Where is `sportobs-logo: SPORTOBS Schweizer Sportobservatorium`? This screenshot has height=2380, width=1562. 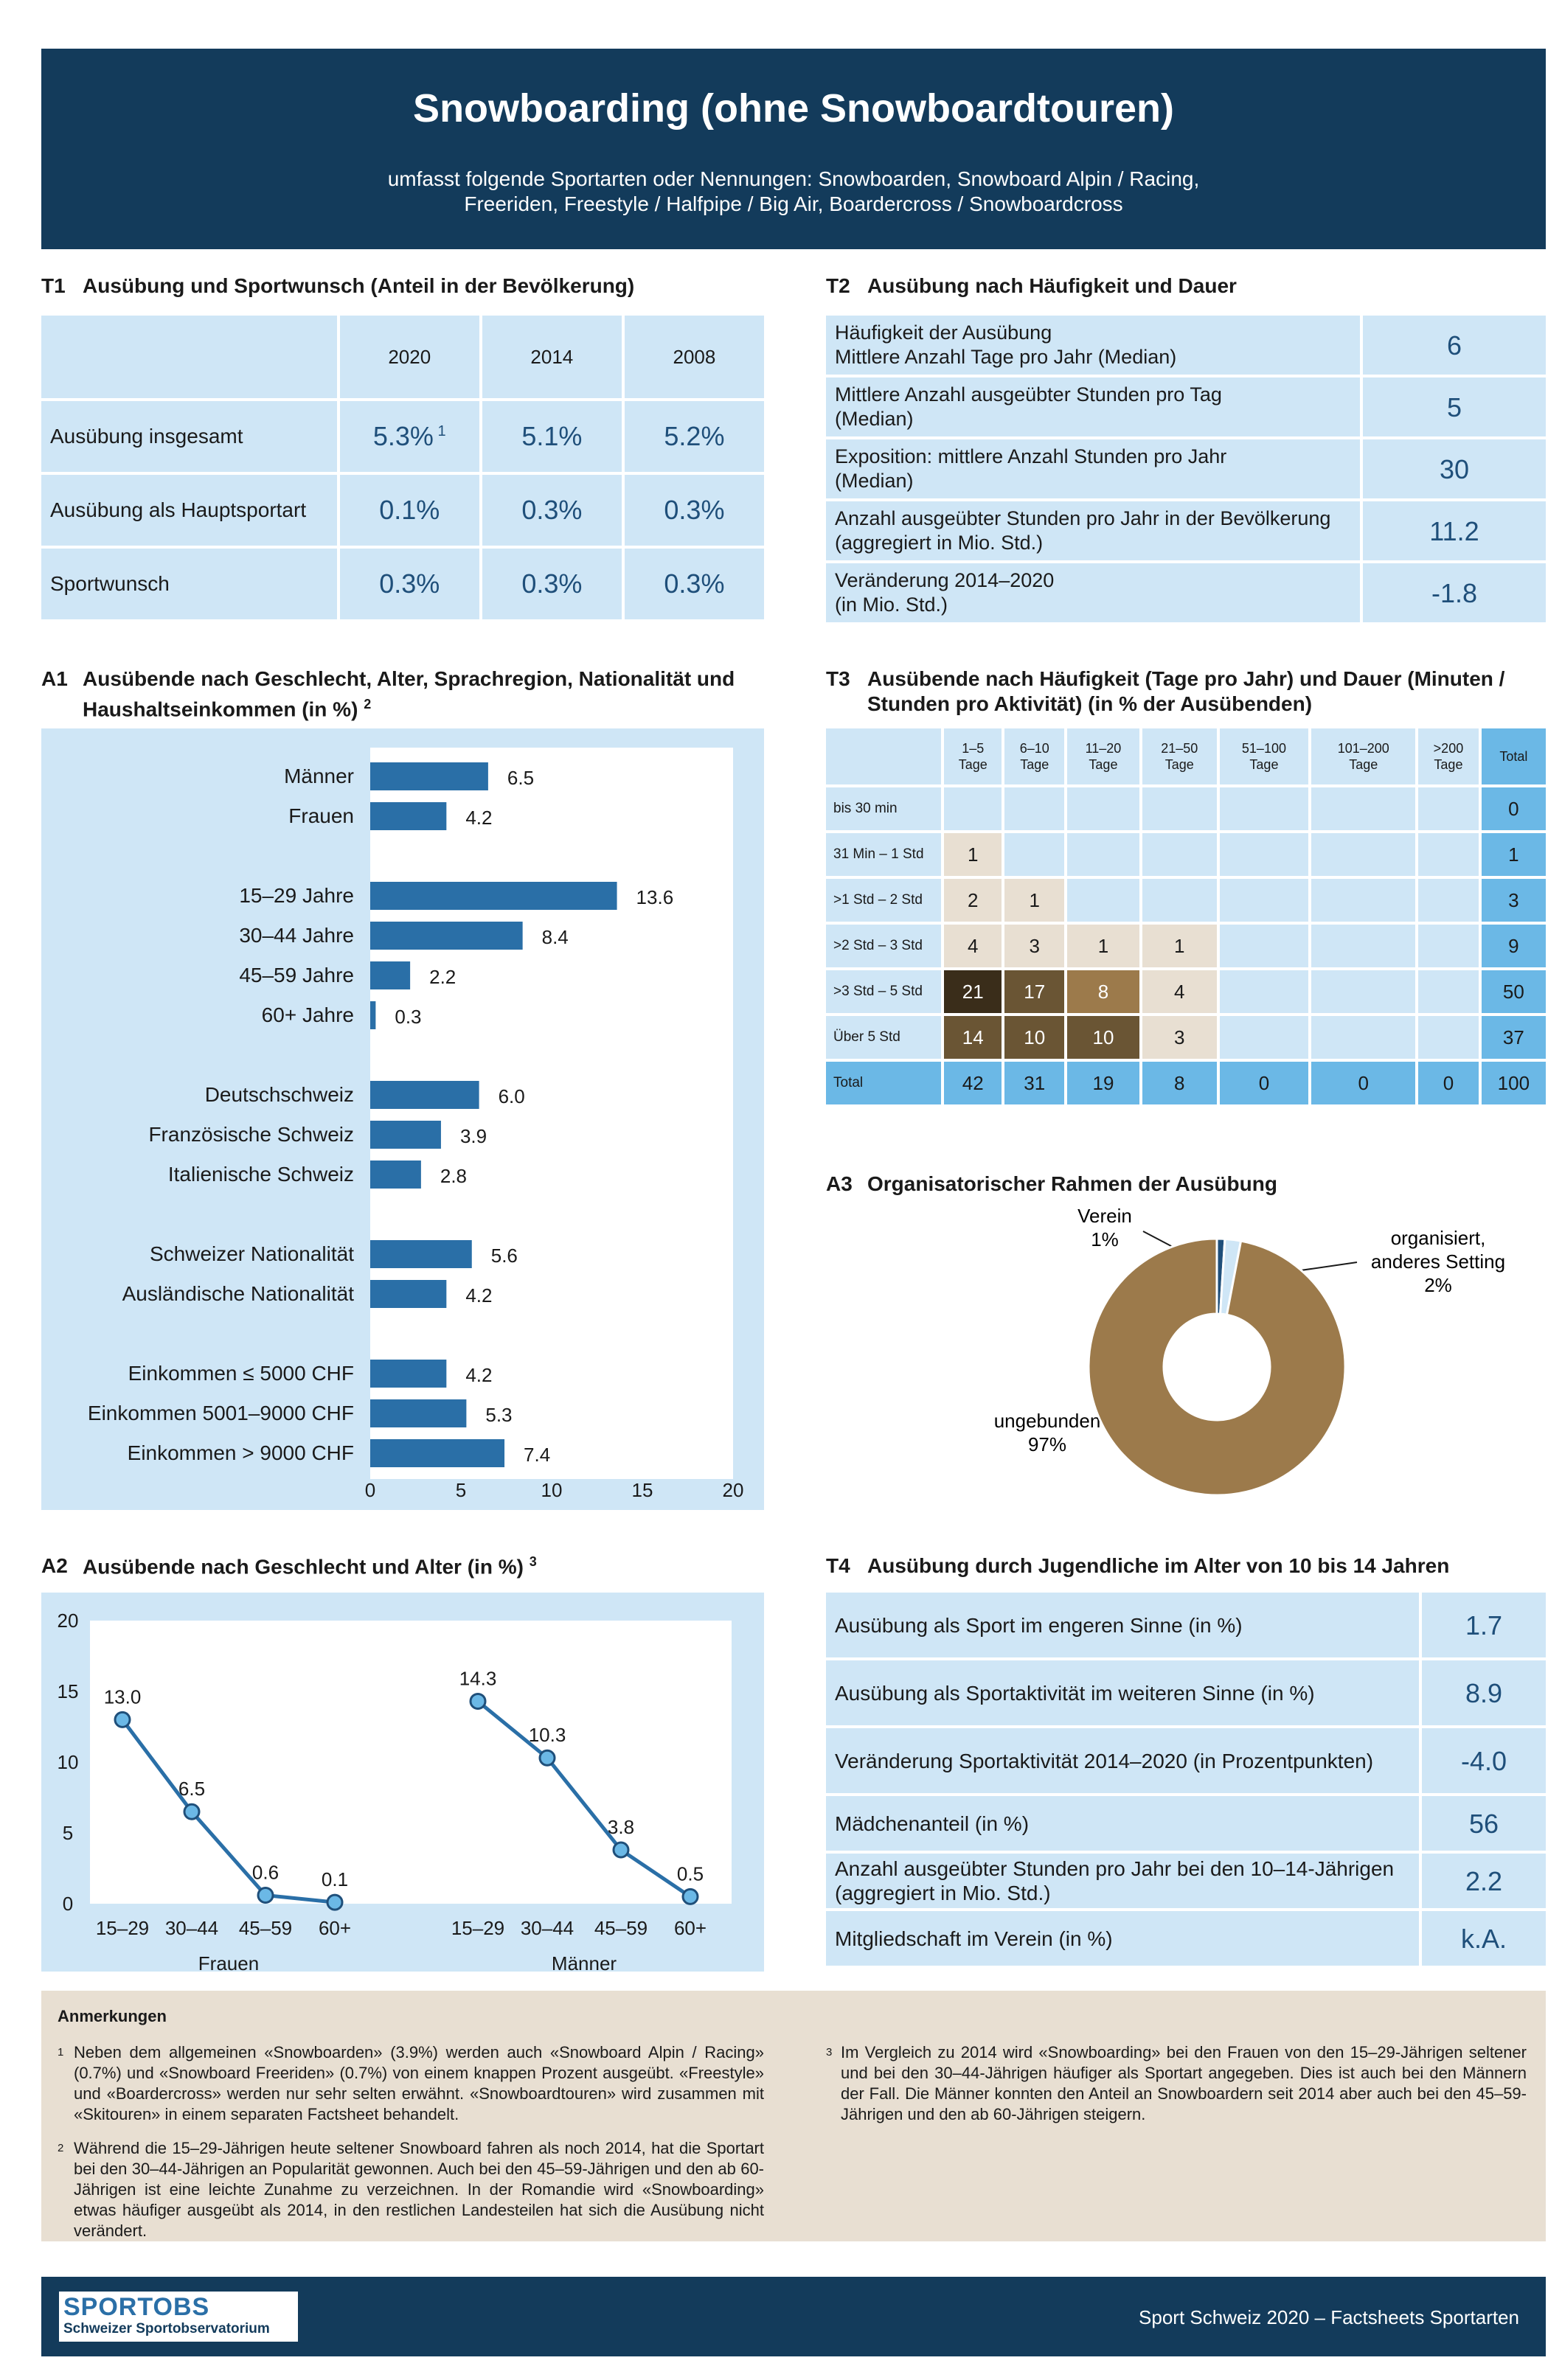 sportobs-logo: SPORTOBS Schweizer Sportobservatorium is located at coordinates (178, 2317).